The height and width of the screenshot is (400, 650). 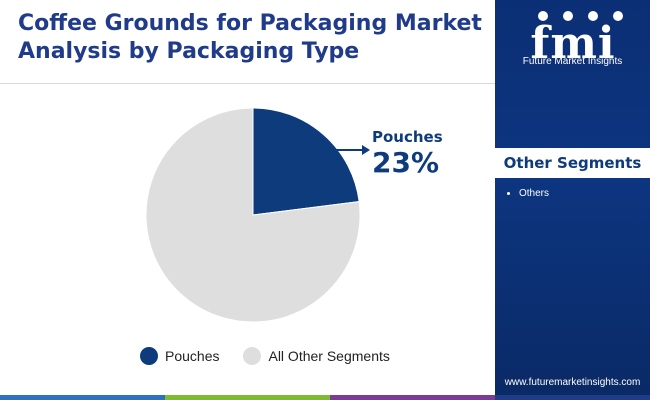 I want to click on logo: fmi, so click(x=573, y=40).